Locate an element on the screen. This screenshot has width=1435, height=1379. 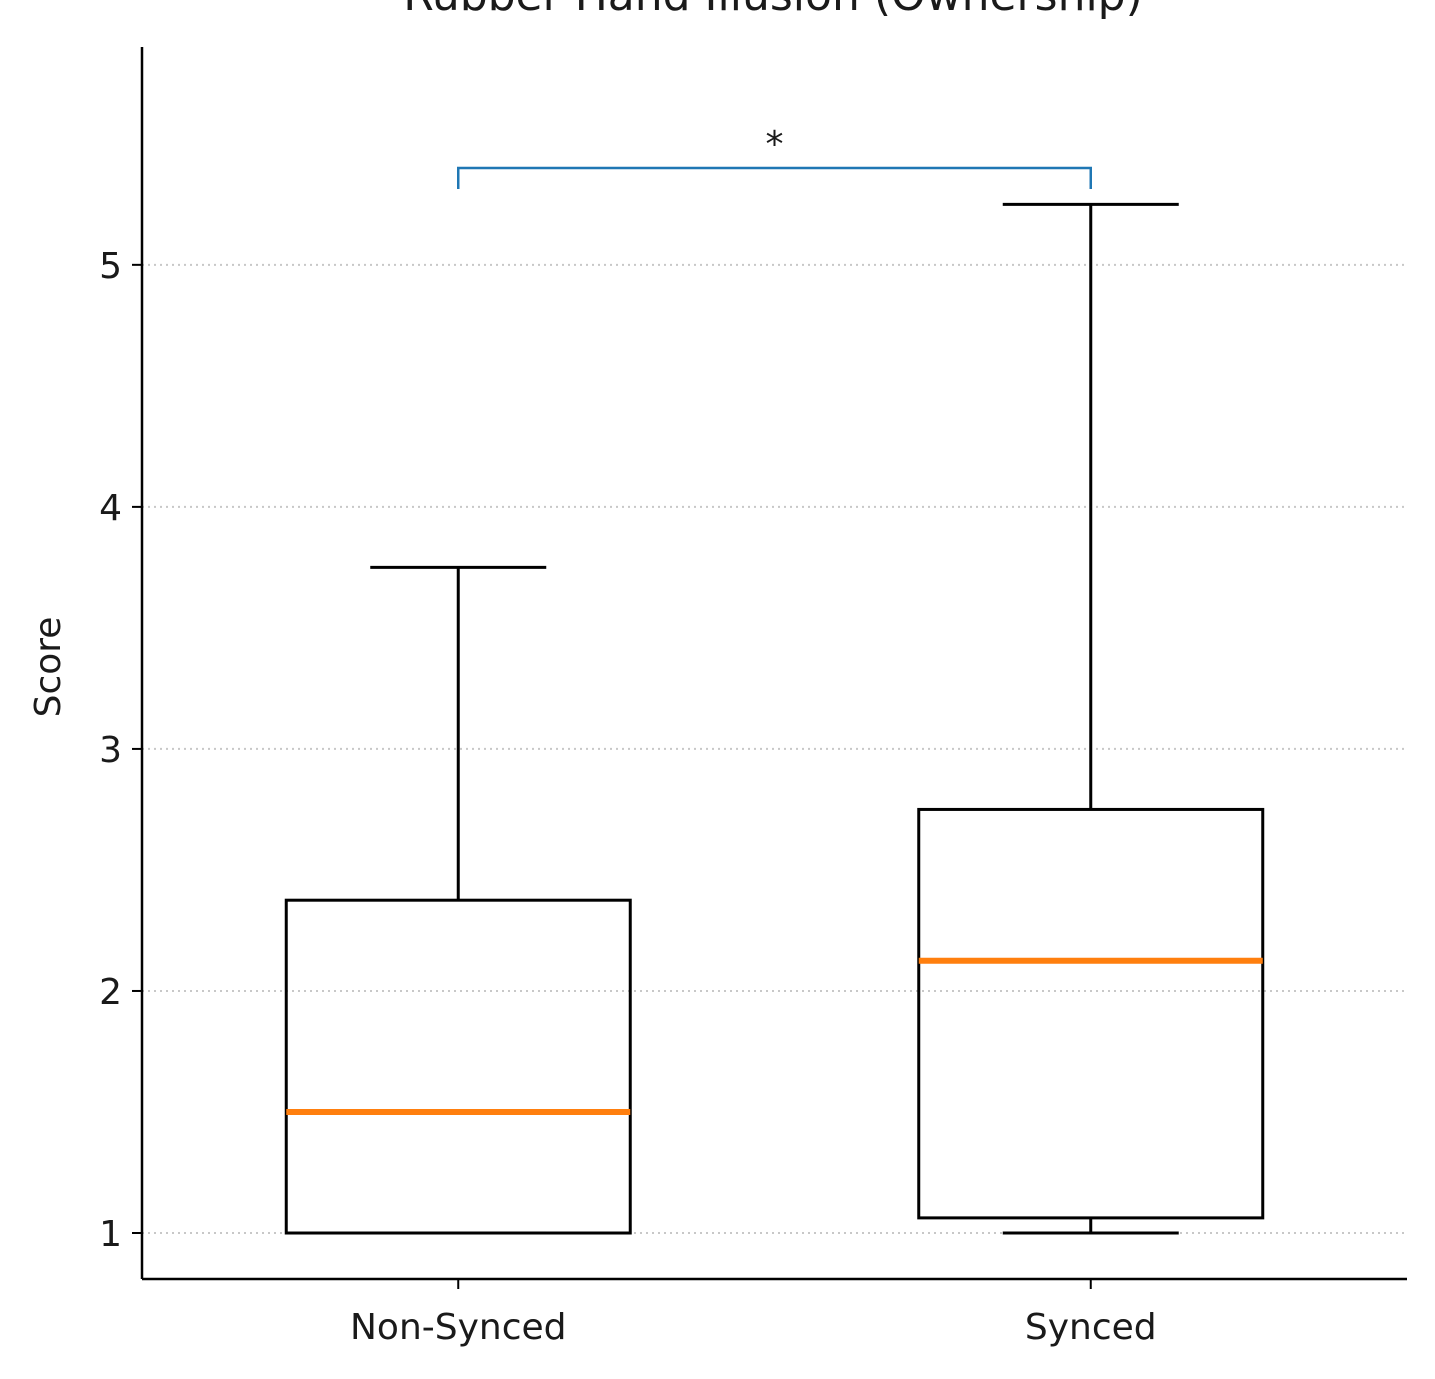
x-tick-label: Non-Synced is located at coordinates (458, 1327).